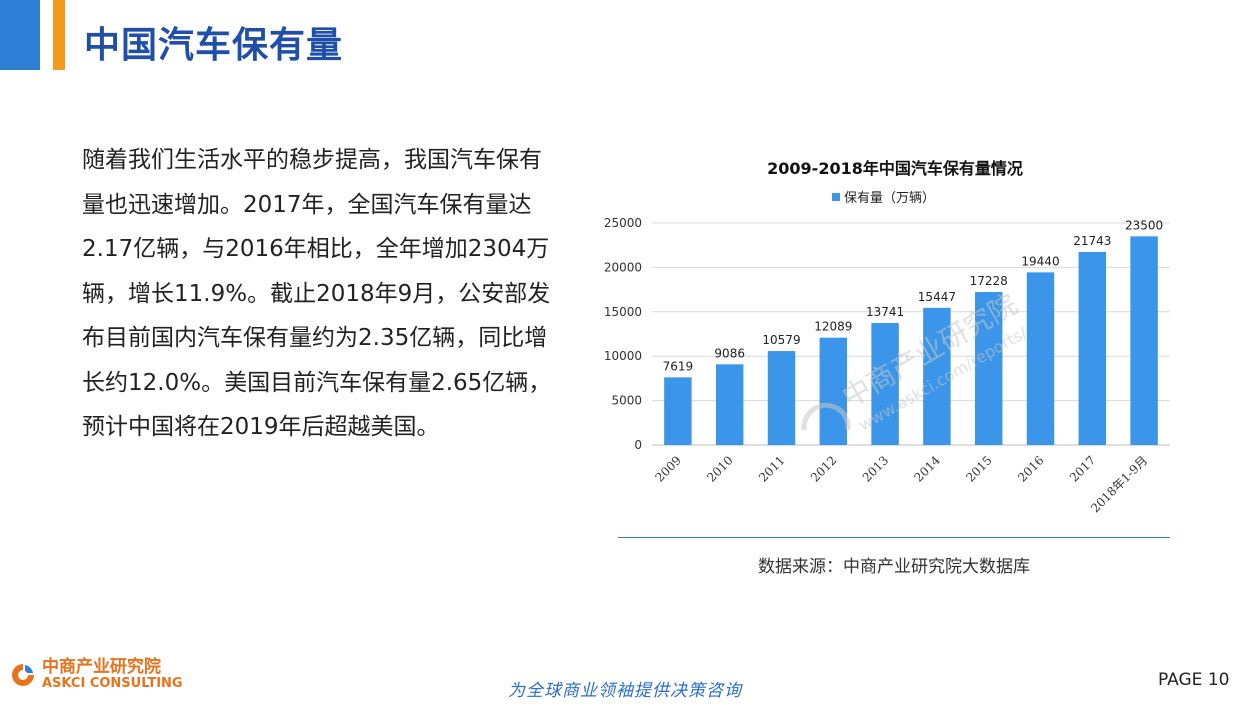  Describe the element at coordinates (668, 468) in the screenshot. I see `x-tick-label: 2009` at that location.